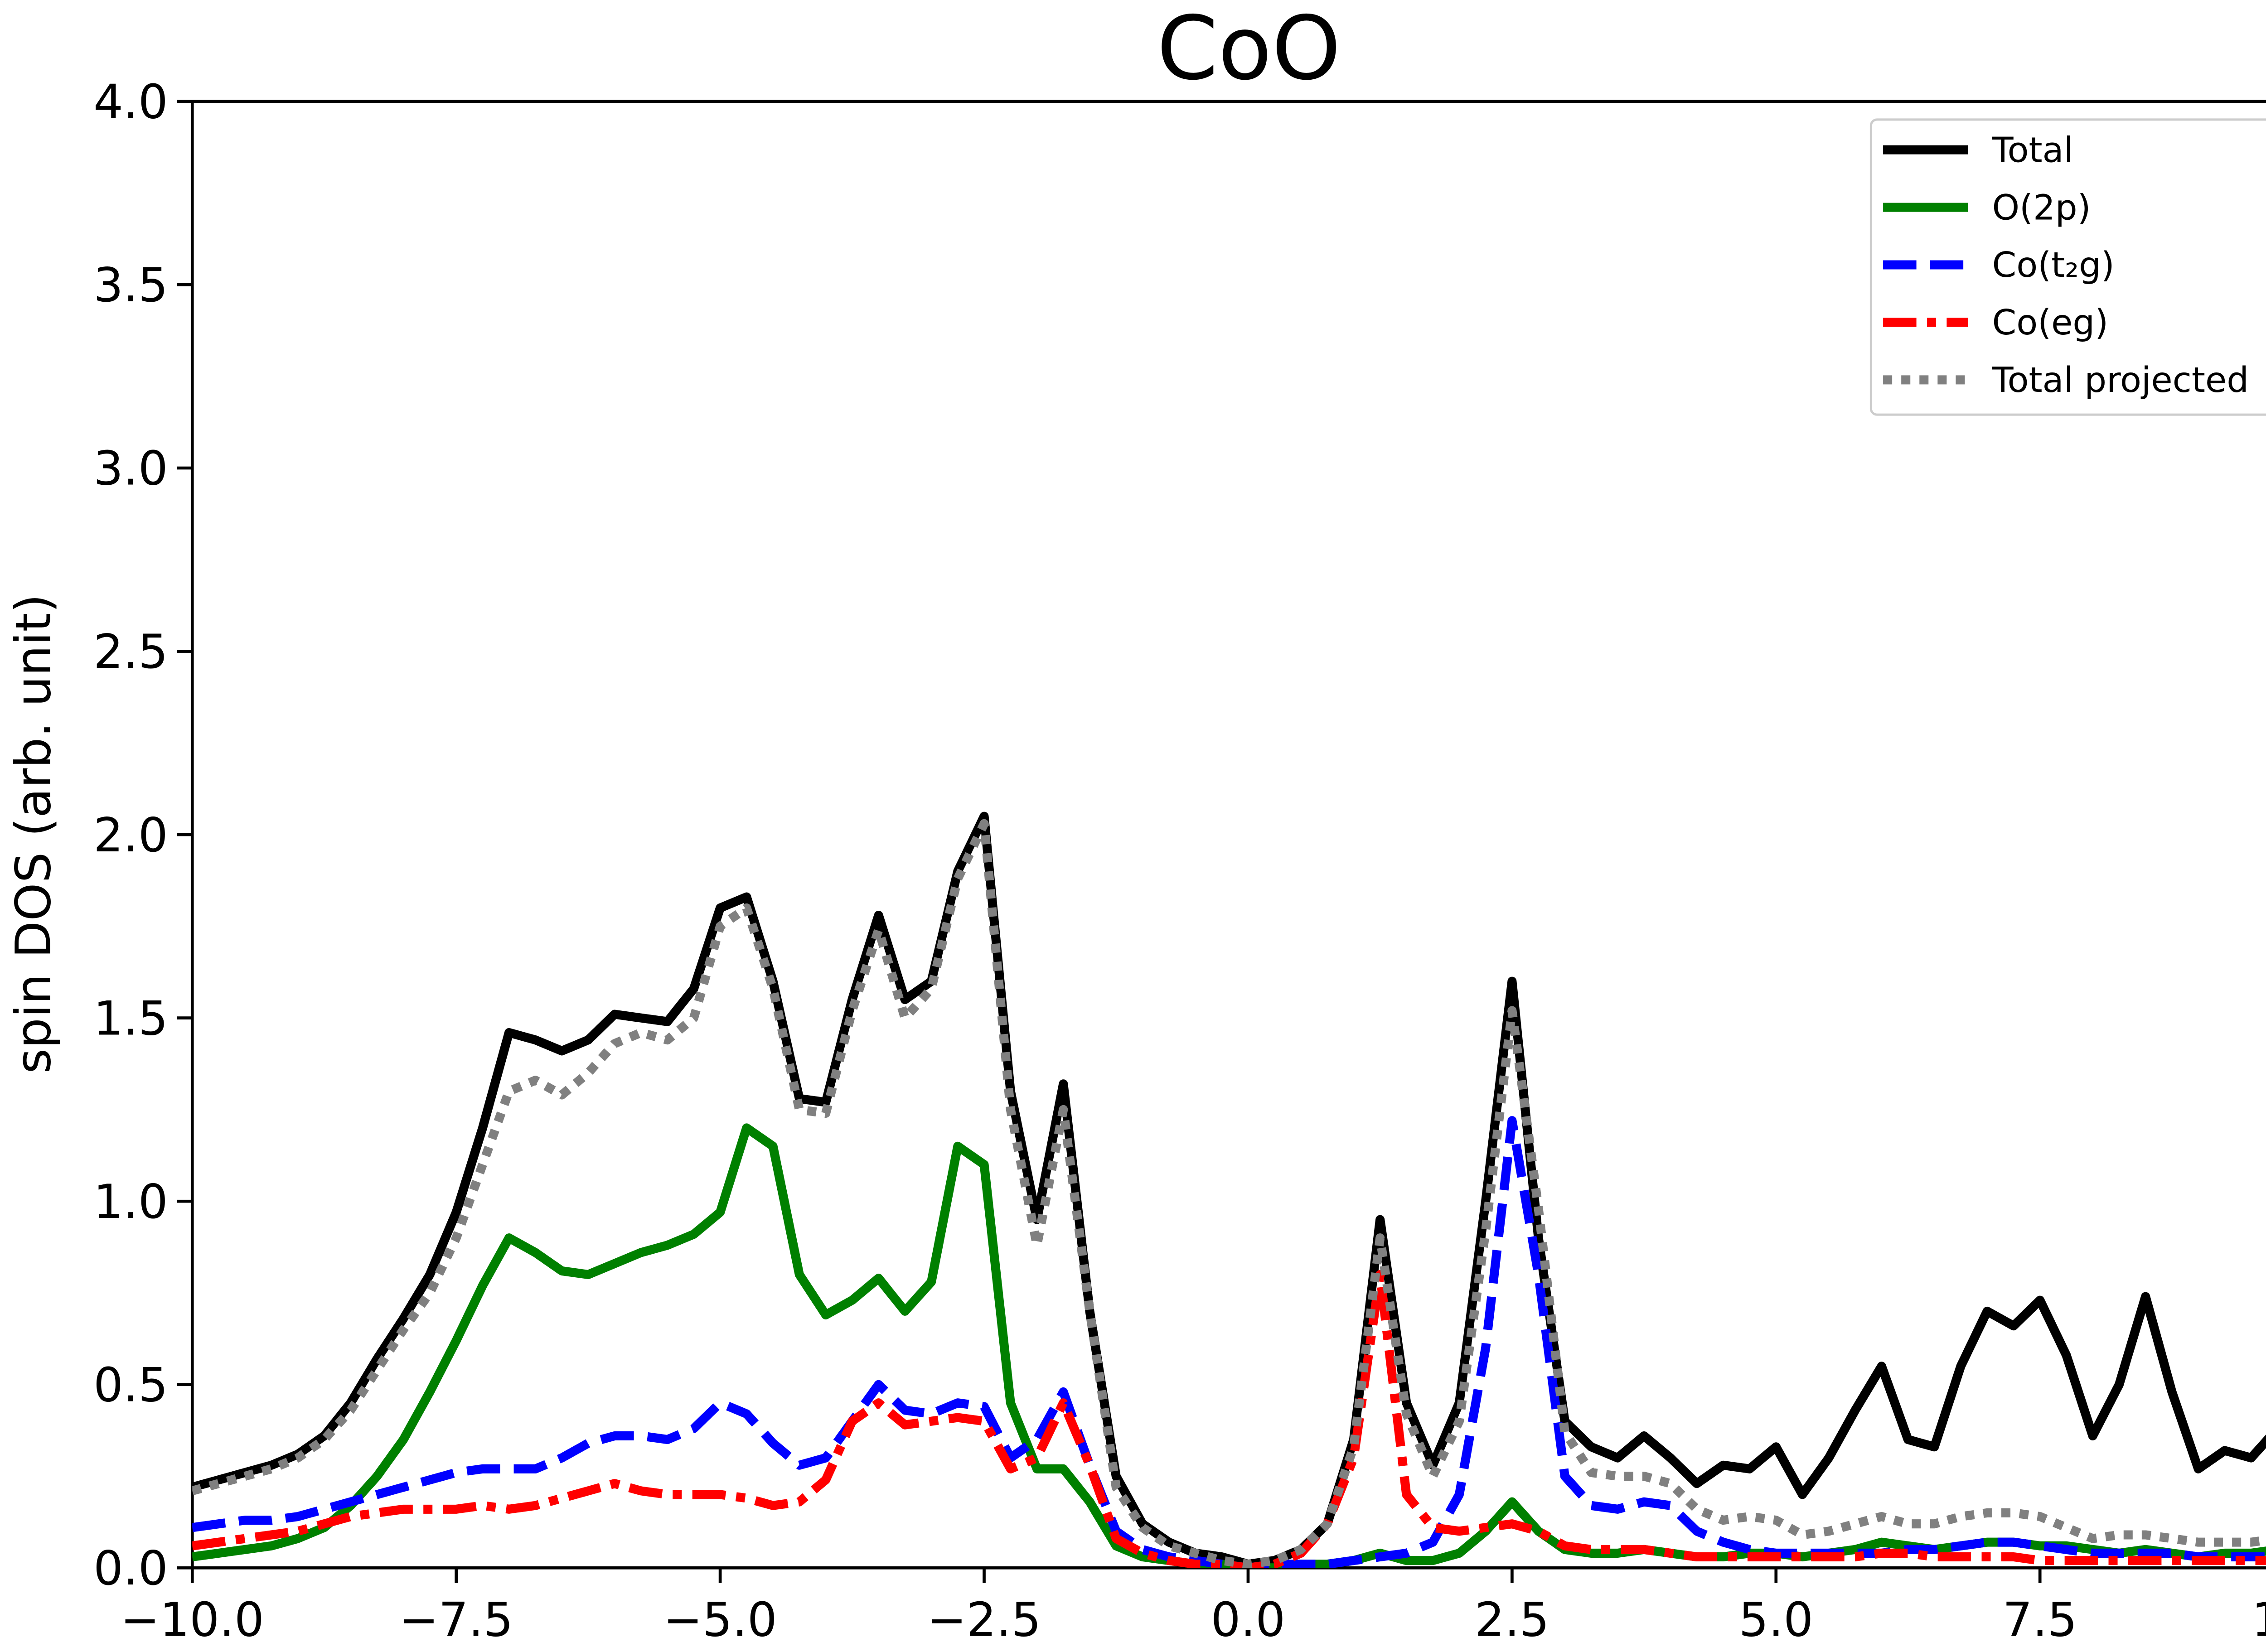 The image size is (2266, 1652). Describe the element at coordinates (456, 1620) in the screenshot. I see `x-tick-label: −7.5` at that location.